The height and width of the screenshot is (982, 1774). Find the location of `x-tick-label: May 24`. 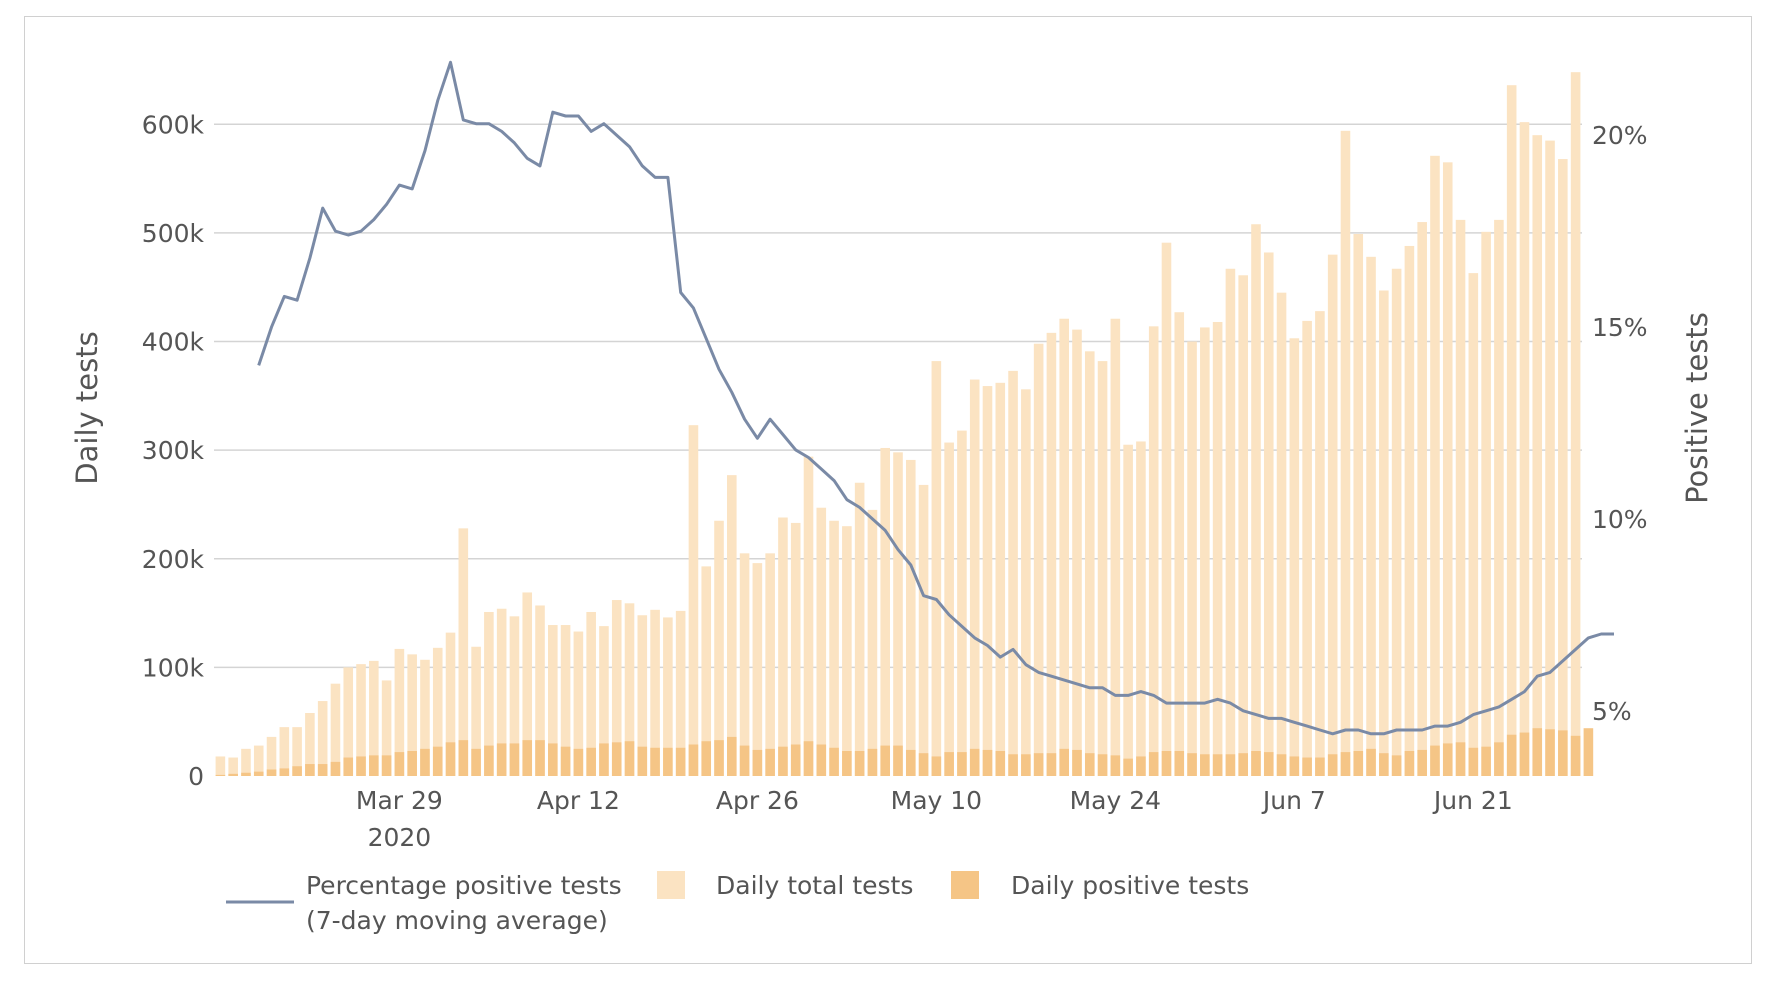

x-tick-label: May 24 is located at coordinates (1115, 800).